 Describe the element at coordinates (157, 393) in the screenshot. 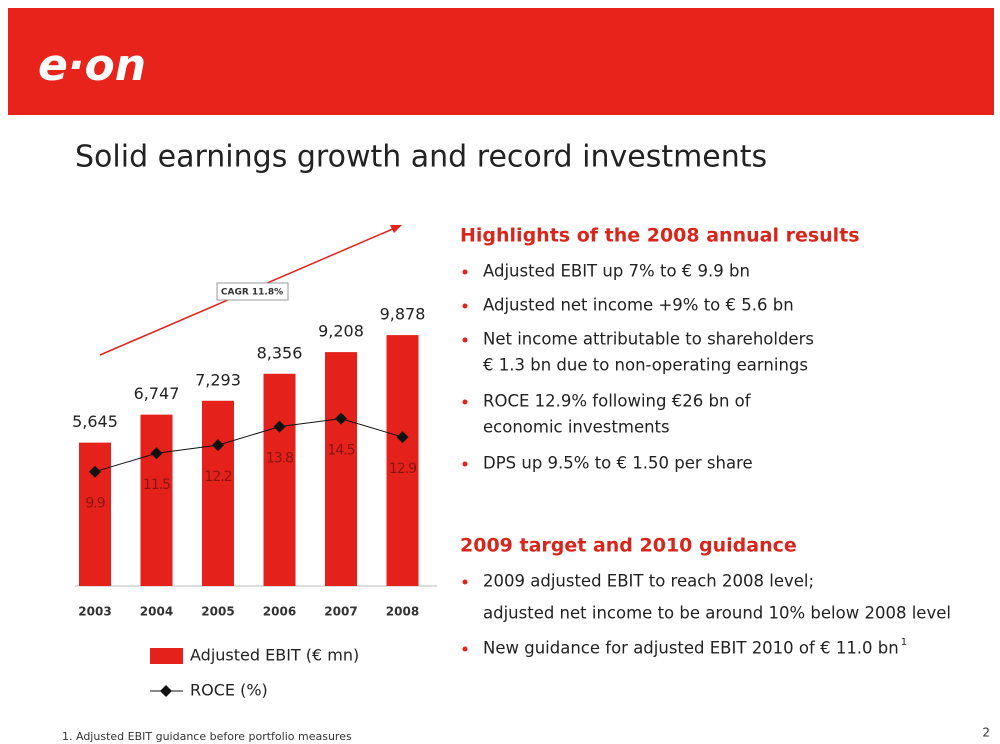

I see `bar-value-label: 6,747` at that location.